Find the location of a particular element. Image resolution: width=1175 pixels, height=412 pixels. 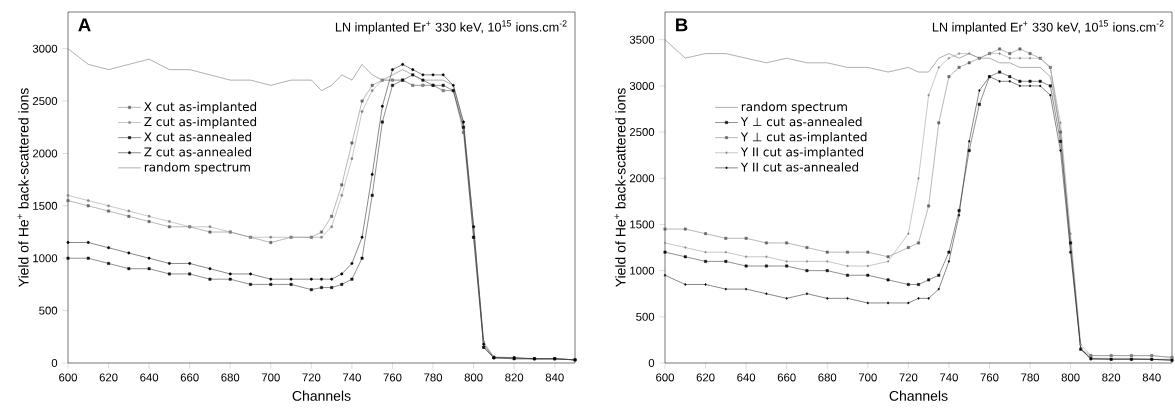

legend-label: Z cut as-implanted is located at coordinates (200, 122).